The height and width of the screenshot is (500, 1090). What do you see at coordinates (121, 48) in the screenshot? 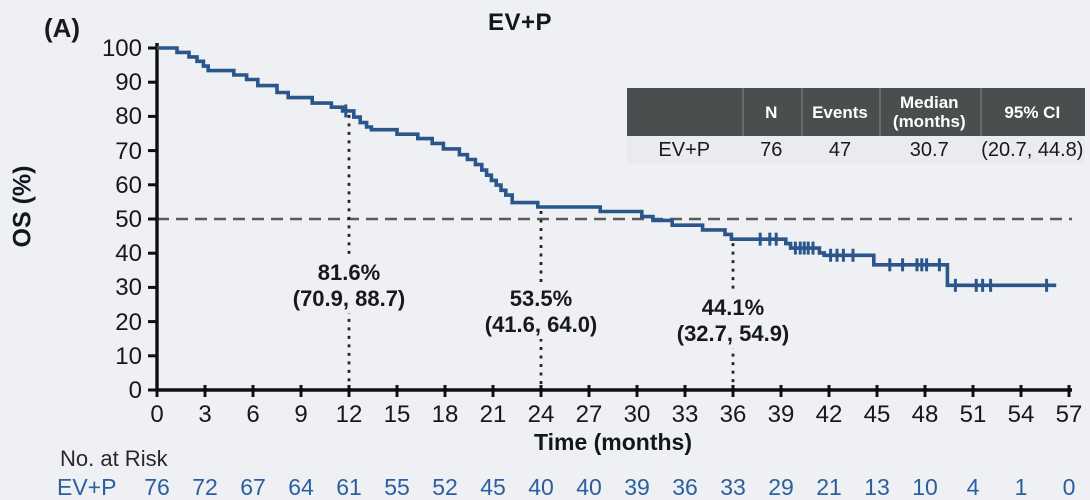
I see `y-tick-label-100: 100` at bounding box center [121, 48].